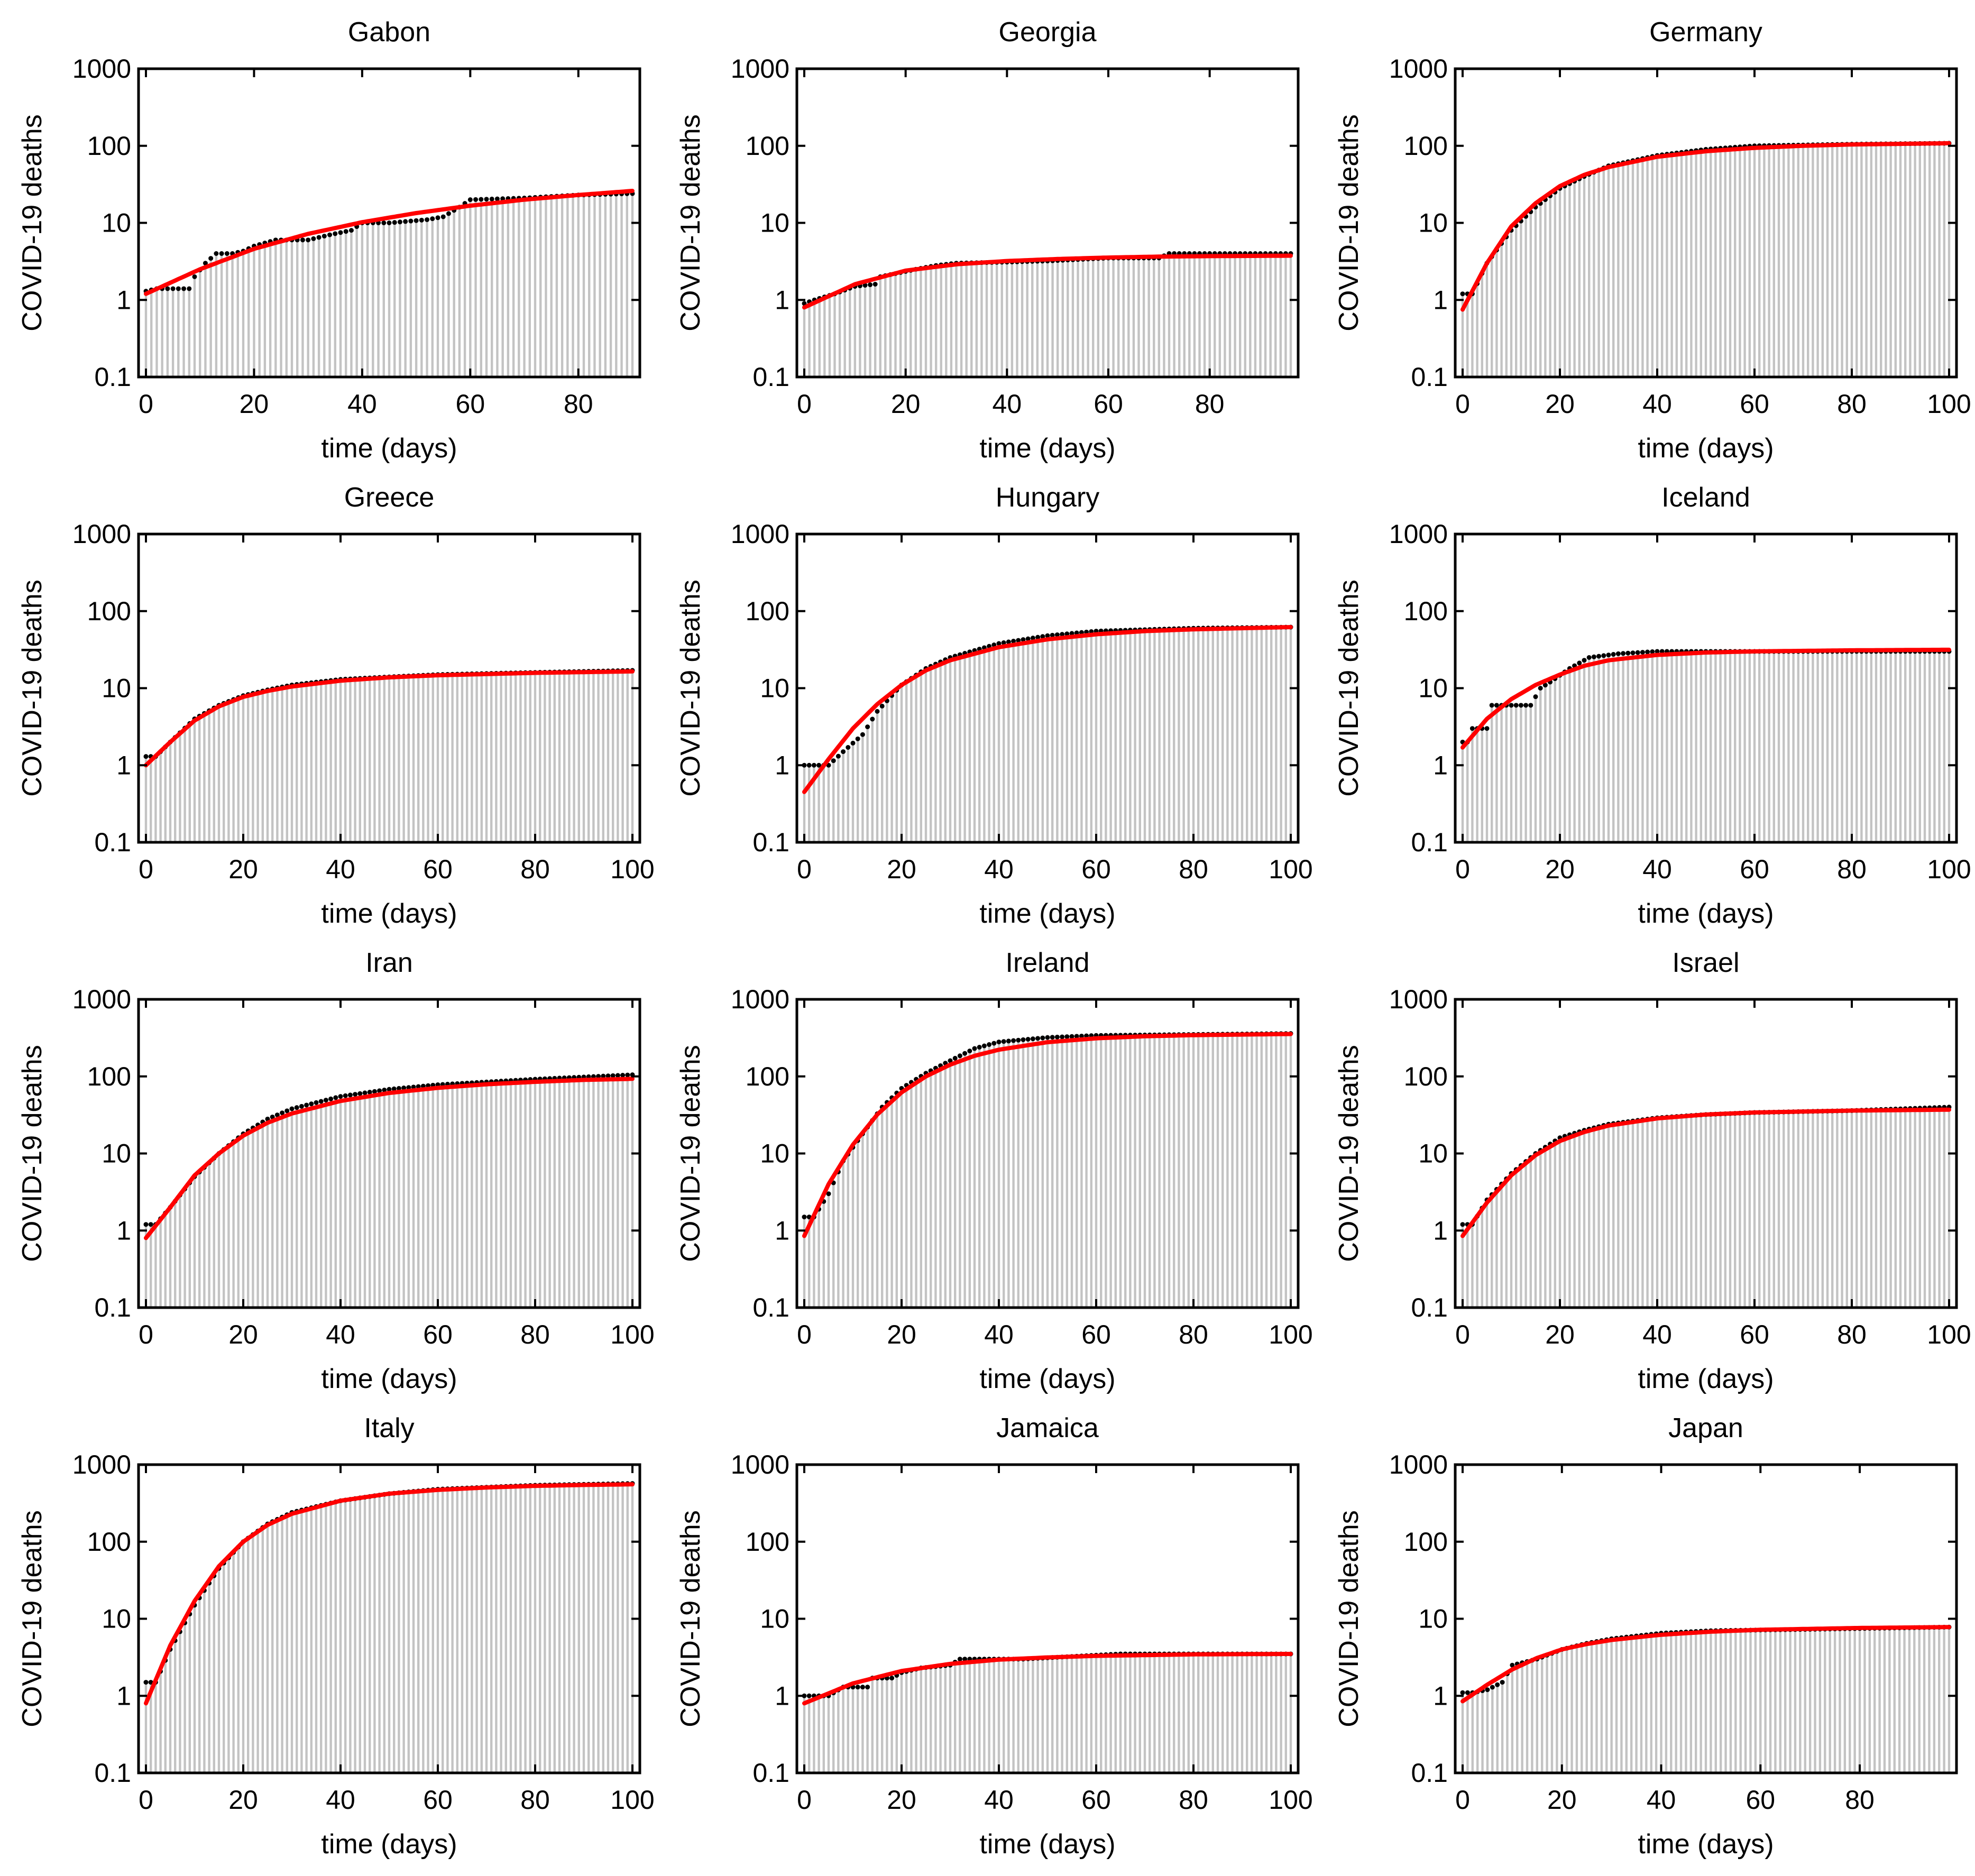  Describe the element at coordinates (1096, 869) in the screenshot. I see `x-tick-label: 60` at that location.